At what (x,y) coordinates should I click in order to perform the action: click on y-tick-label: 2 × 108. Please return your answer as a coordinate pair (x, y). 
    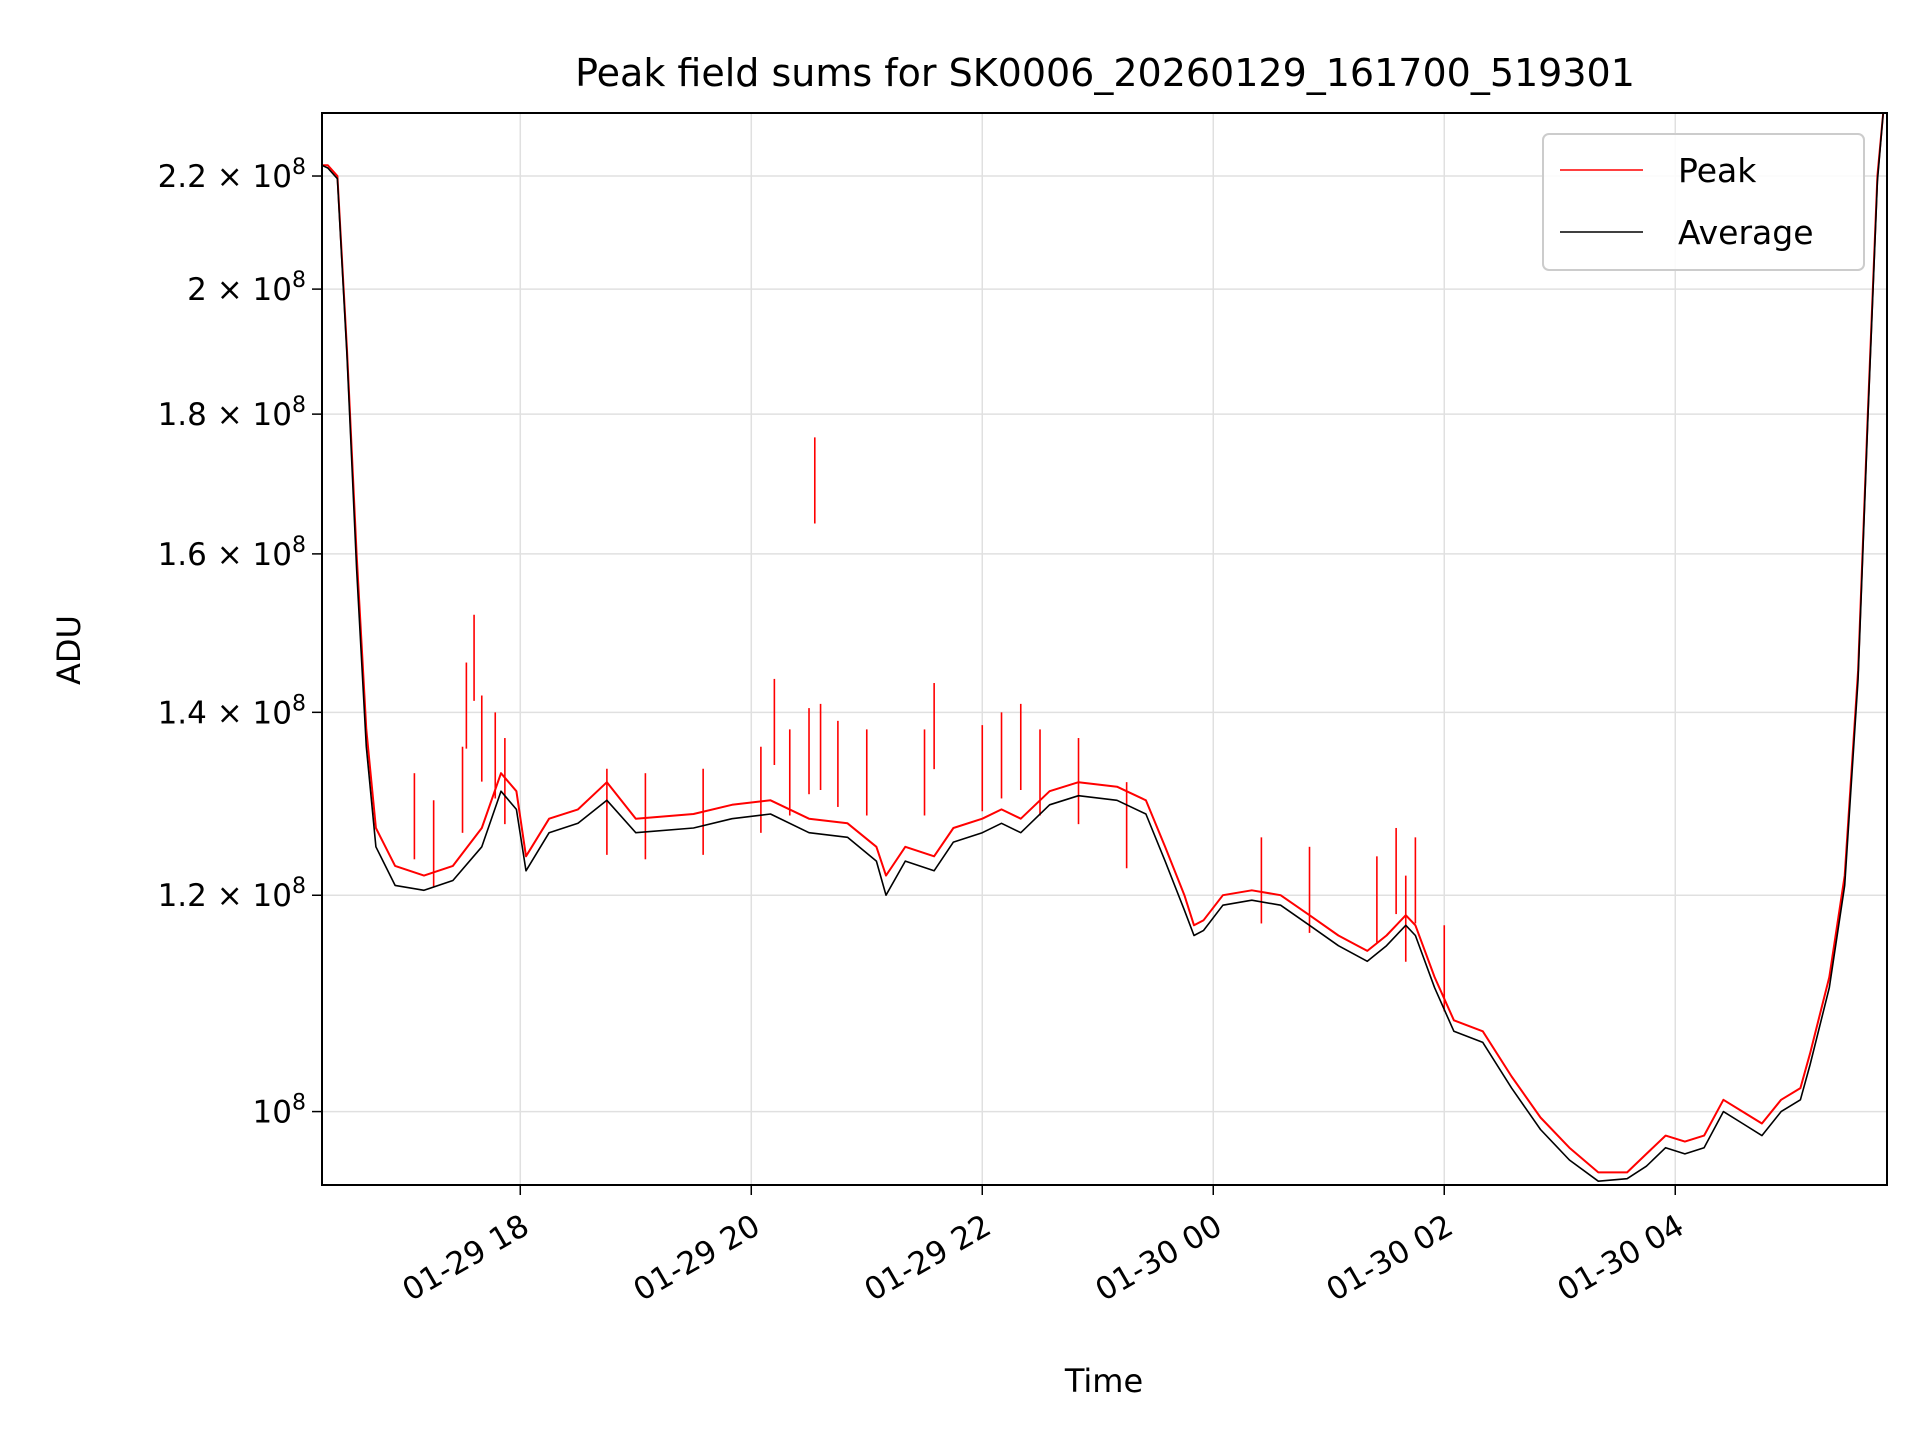
    Looking at the image, I should click on (246, 288).